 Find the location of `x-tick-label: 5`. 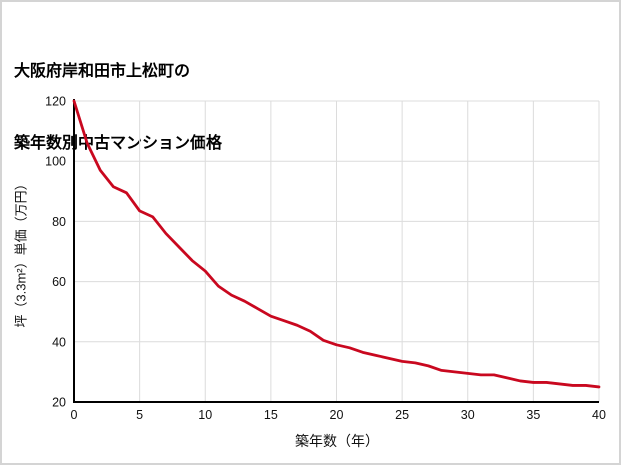

x-tick-label: 5 is located at coordinates (139, 415).